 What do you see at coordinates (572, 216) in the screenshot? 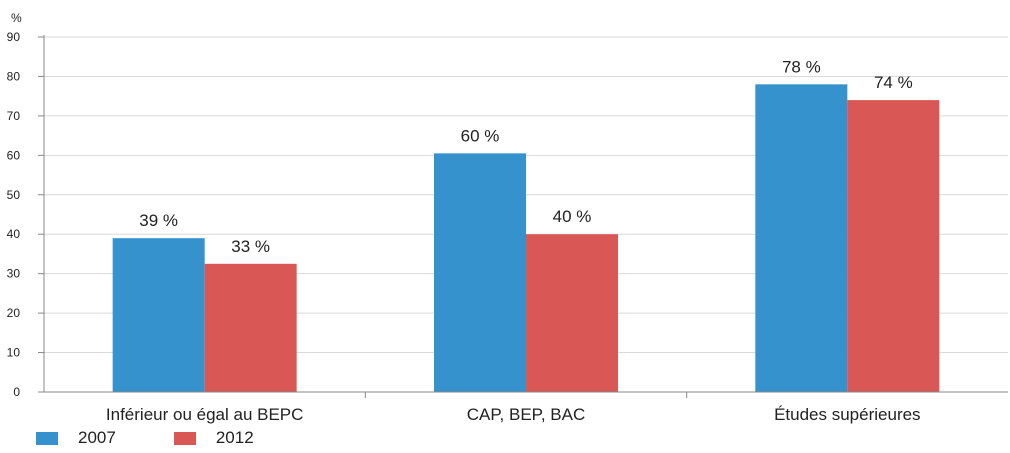
I see `data-label-2012: 40 %` at bounding box center [572, 216].